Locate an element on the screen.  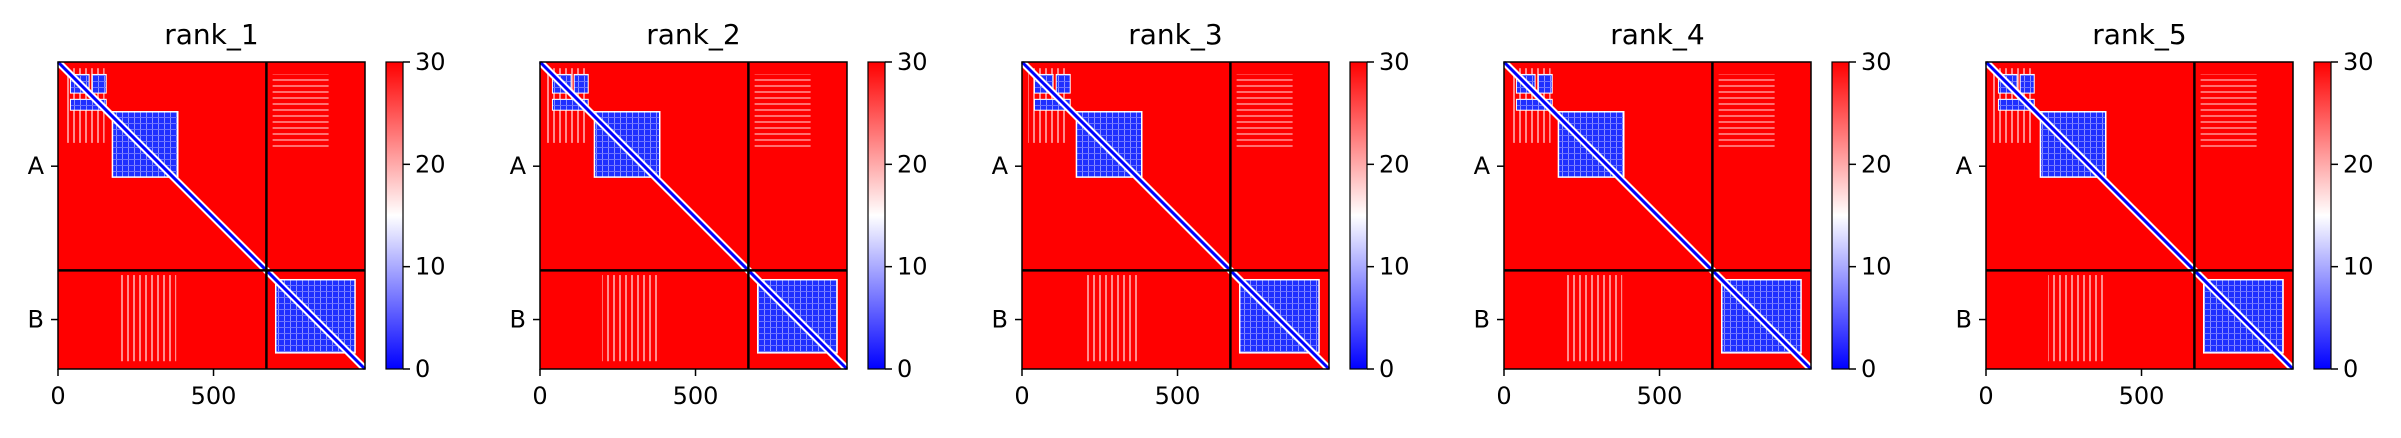
panel-title: rank_1 is located at coordinates (211, 34).